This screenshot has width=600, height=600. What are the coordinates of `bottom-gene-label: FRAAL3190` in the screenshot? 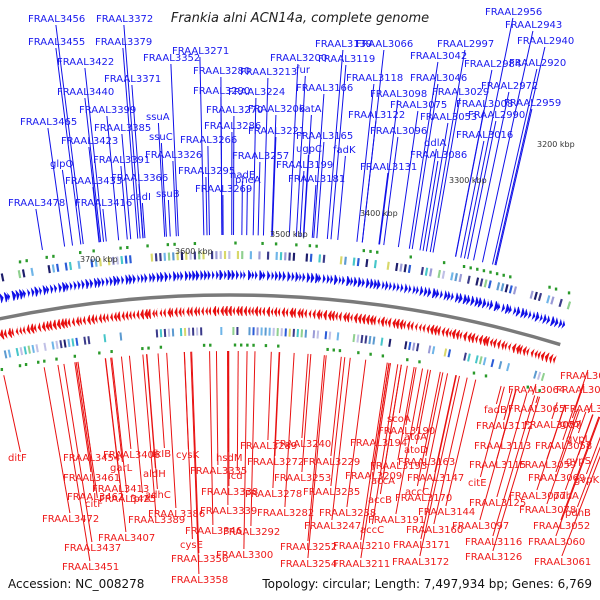 It's located at (406, 431).